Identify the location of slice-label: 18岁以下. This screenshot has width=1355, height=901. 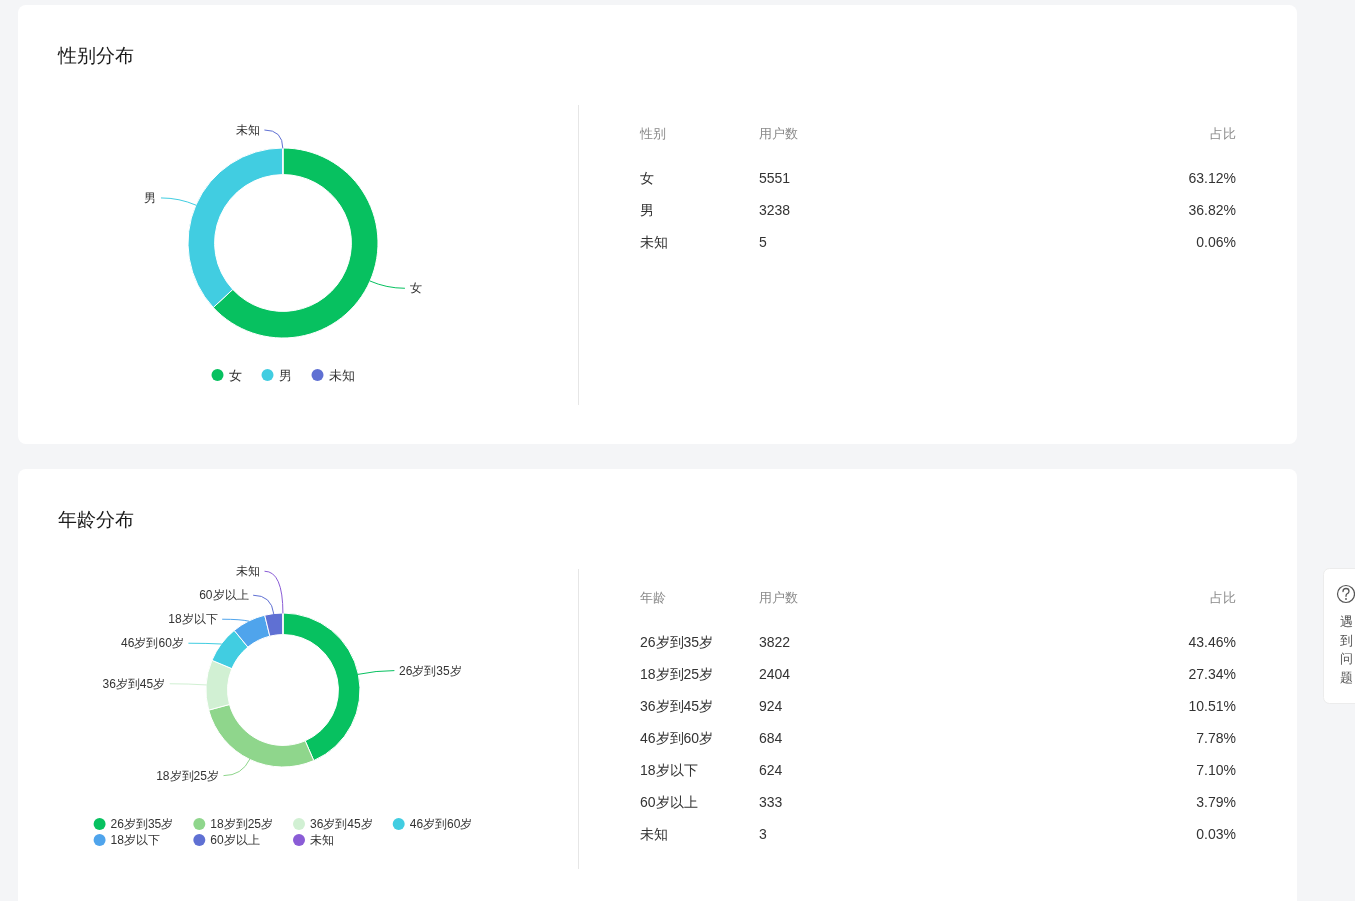
(193, 619).